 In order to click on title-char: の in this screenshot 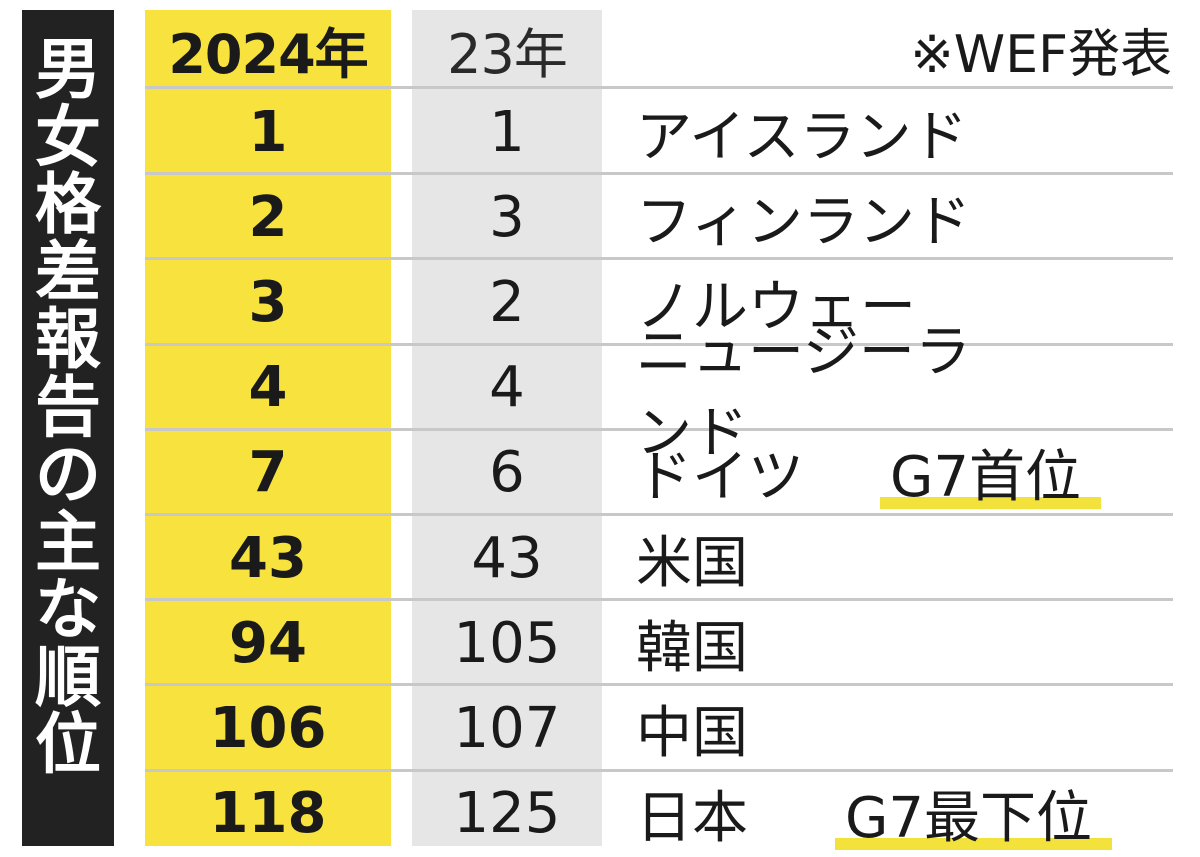, I will do `click(68, 474)`.